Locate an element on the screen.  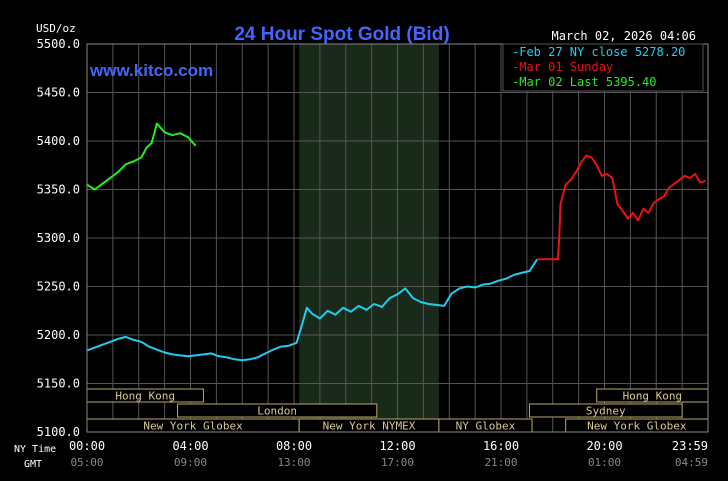
timestamp: March 02, 2026 04:06 is located at coordinates (624, 36).